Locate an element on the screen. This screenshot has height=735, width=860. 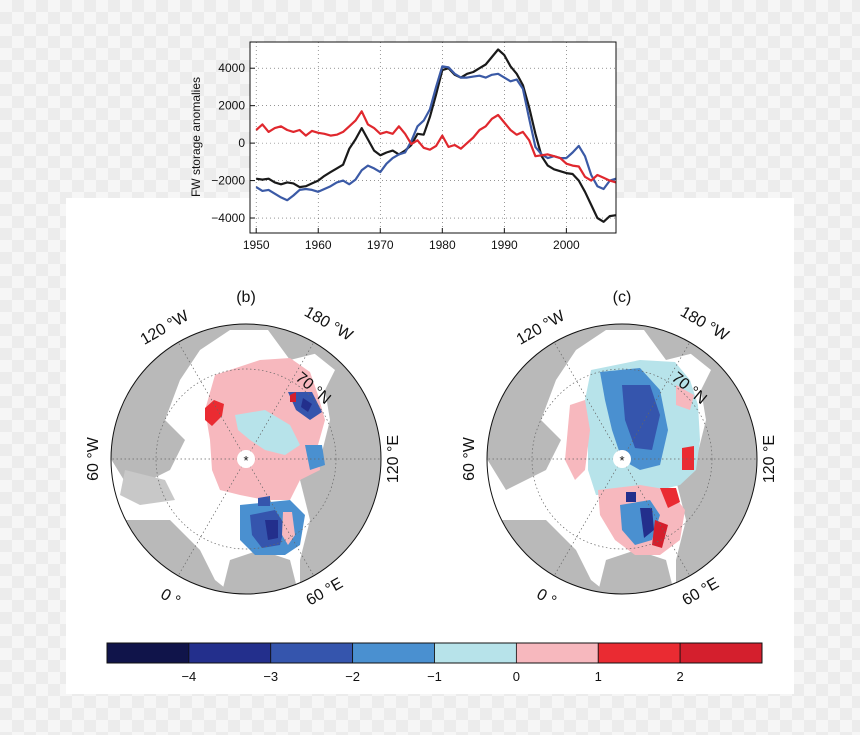
colorbar-tick-label: 0 is located at coordinates (516, 676).